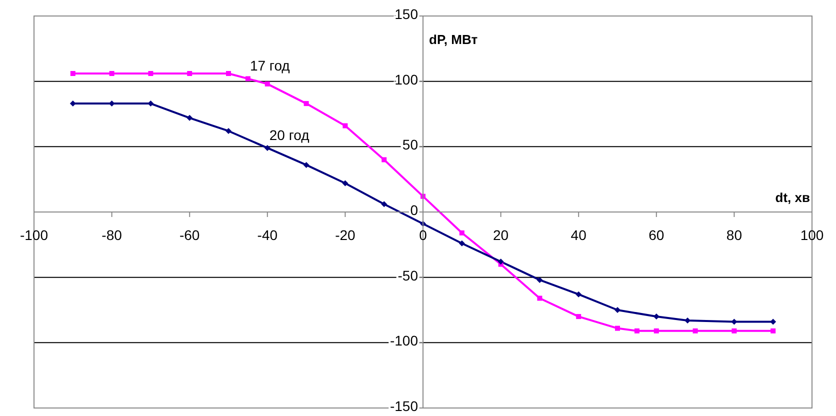  What do you see at coordinates (112, 235) in the screenshot?
I see `x-tick-label: -80` at bounding box center [112, 235].